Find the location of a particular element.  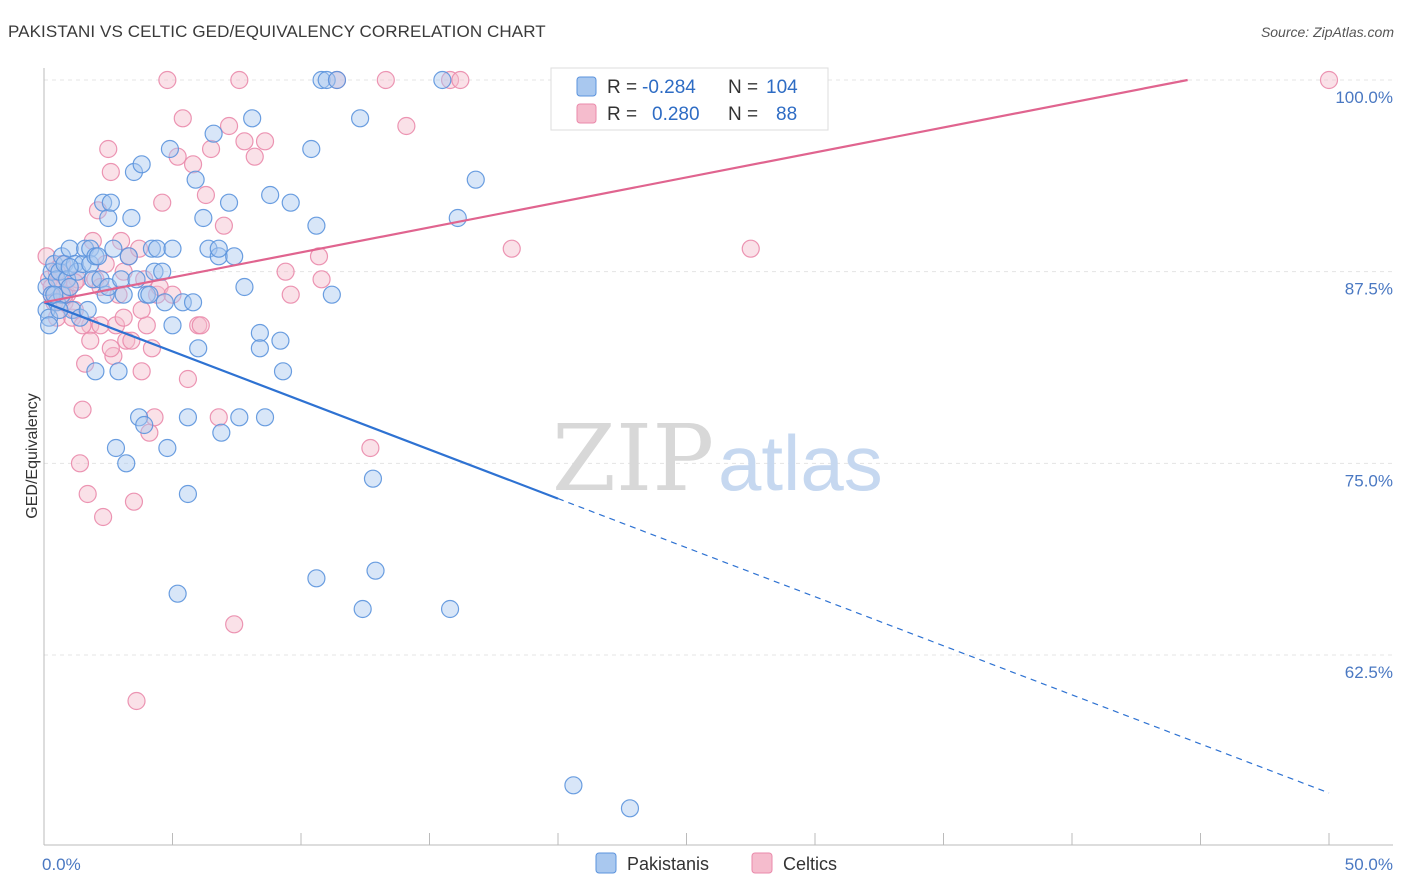

source-label: Source: ZipAtlas.com is located at coordinates (1327, 32).